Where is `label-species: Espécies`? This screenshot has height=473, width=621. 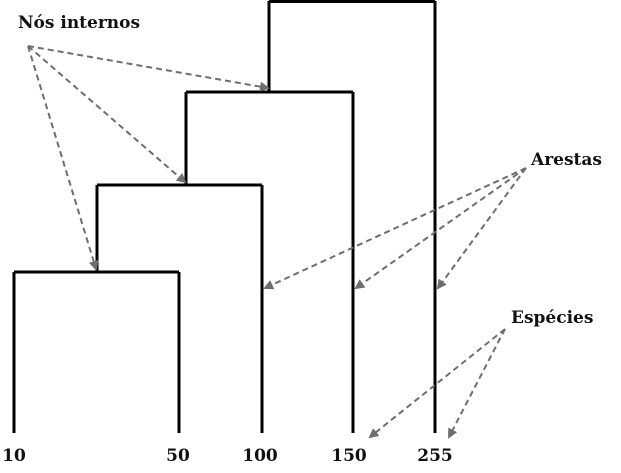 label-species: Espécies is located at coordinates (552, 318).